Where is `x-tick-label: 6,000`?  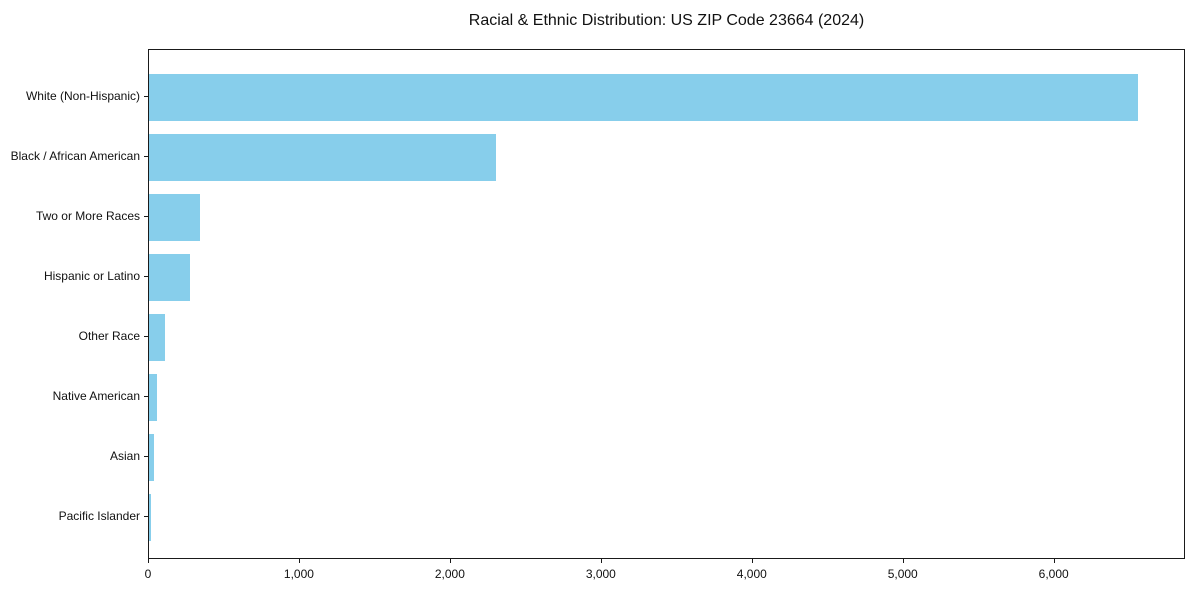
x-tick-label: 6,000 is located at coordinates (1053, 574).